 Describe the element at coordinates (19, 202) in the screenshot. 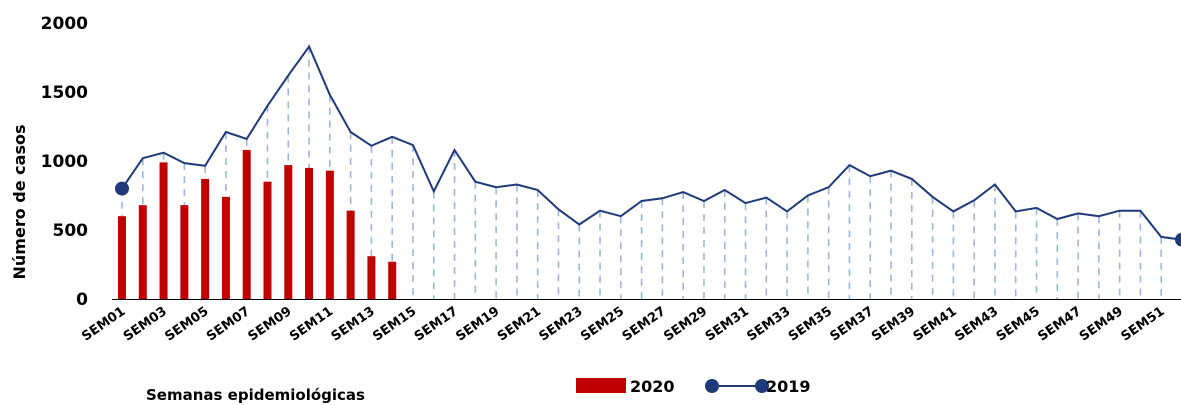

I see `y-axis-label: Número de casos` at that location.